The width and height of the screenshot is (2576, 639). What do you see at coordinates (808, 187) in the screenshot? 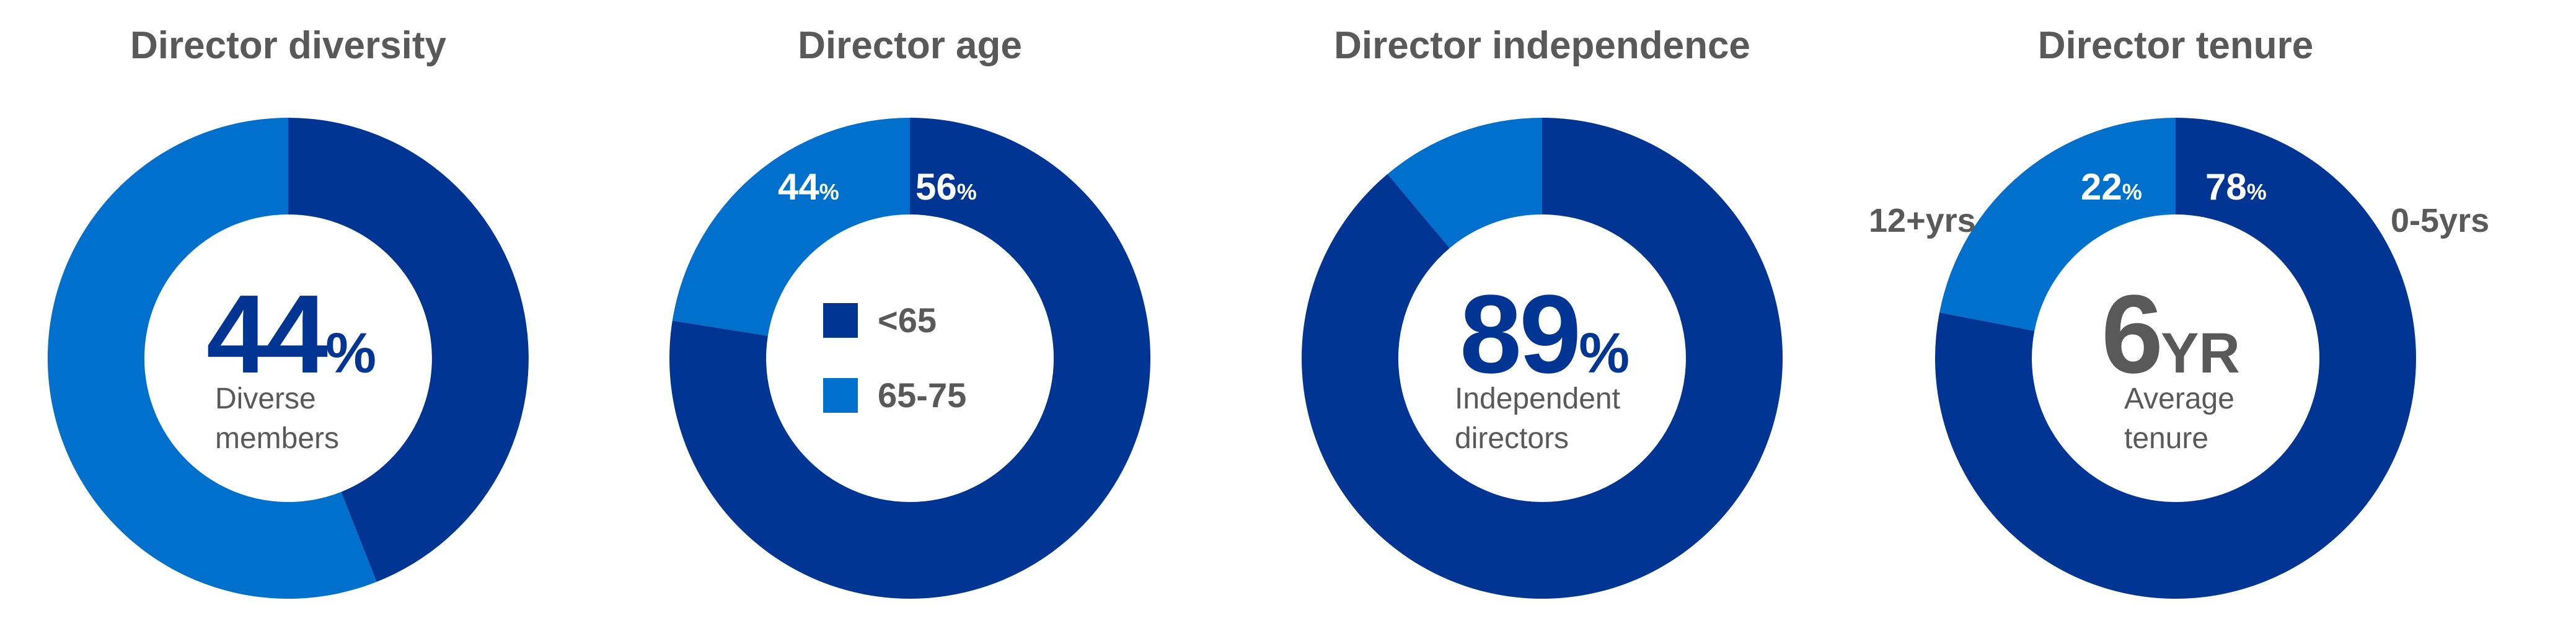
I see `segment-label-65-75: 44%` at bounding box center [808, 187].